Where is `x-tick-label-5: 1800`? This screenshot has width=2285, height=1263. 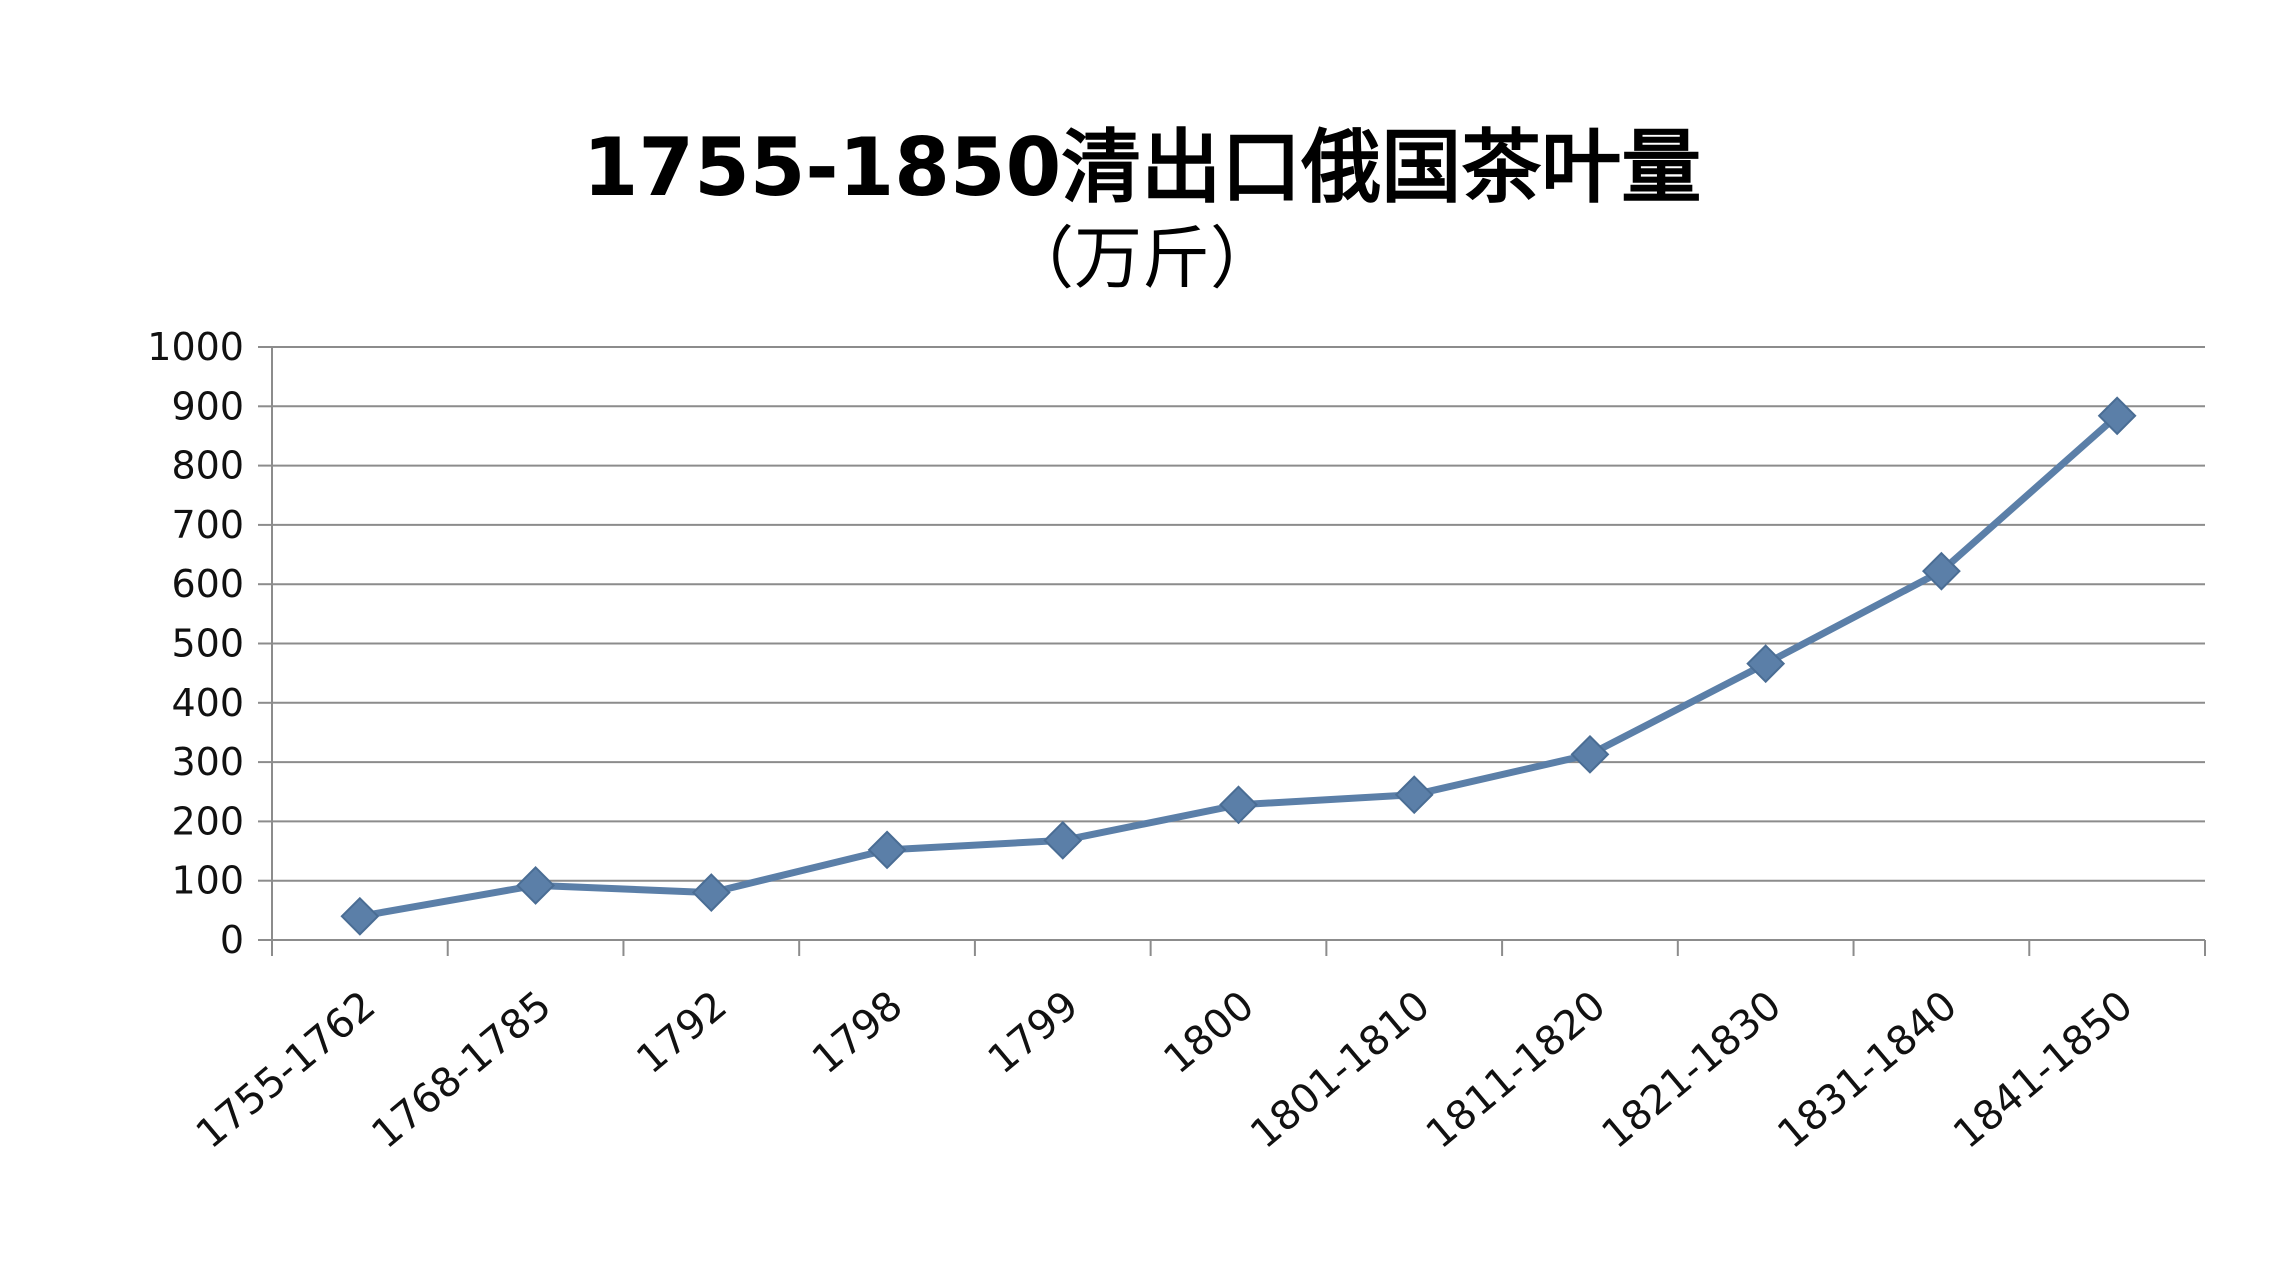
x-tick-label-5: 1800 is located at coordinates (1209, 1032).